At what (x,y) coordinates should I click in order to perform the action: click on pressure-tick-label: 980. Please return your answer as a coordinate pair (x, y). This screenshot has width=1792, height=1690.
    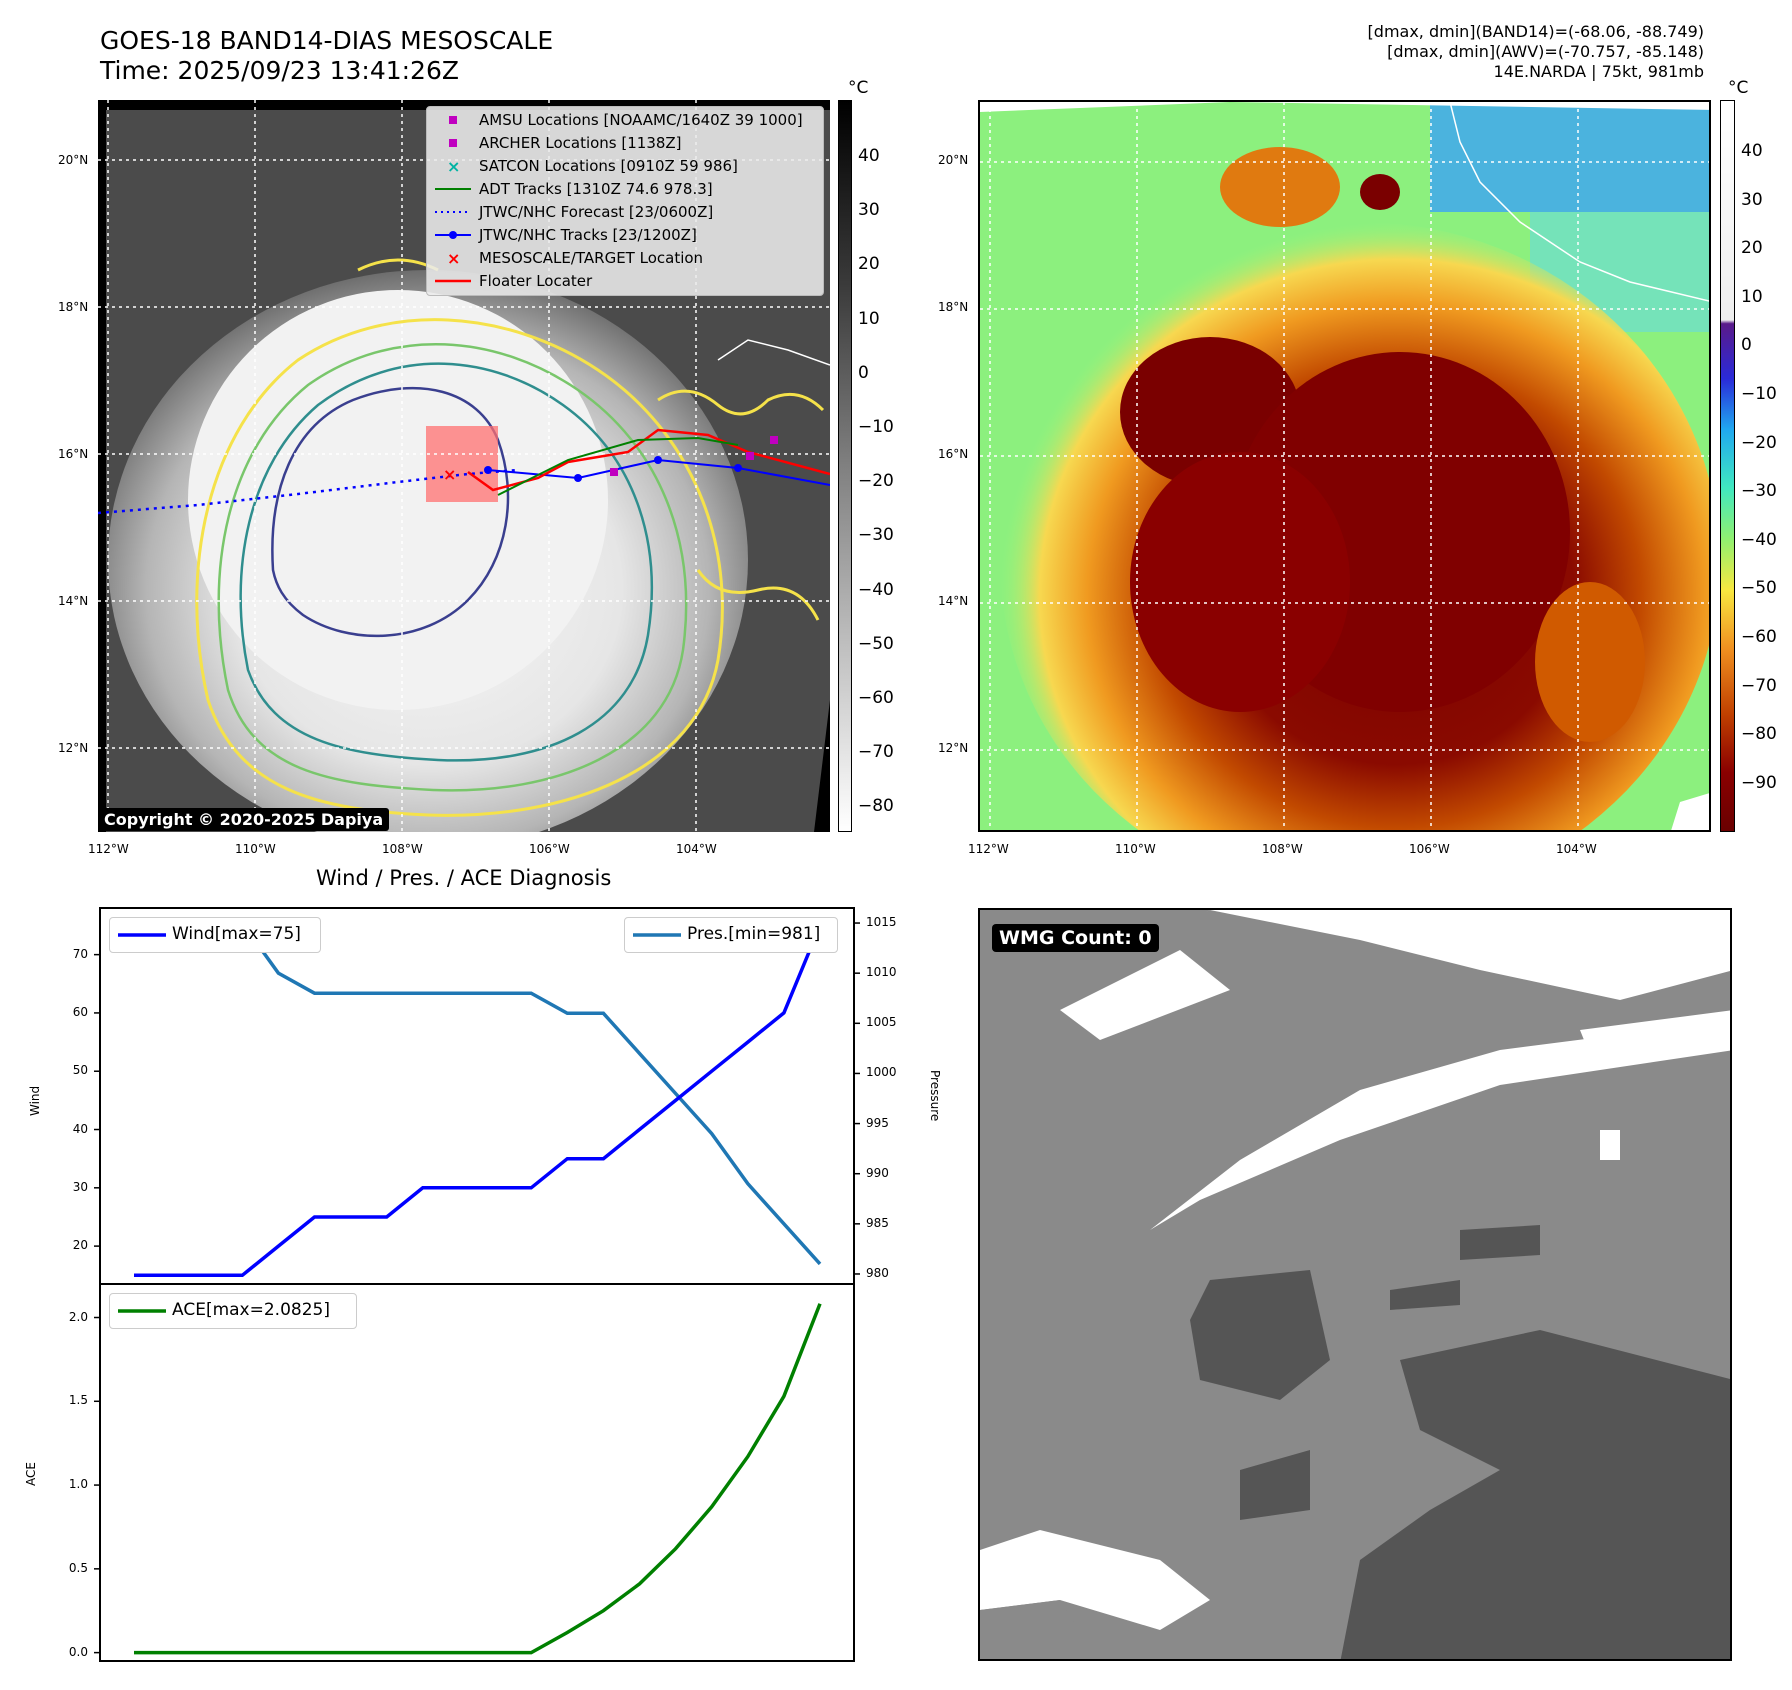
    Looking at the image, I should click on (877, 1272).